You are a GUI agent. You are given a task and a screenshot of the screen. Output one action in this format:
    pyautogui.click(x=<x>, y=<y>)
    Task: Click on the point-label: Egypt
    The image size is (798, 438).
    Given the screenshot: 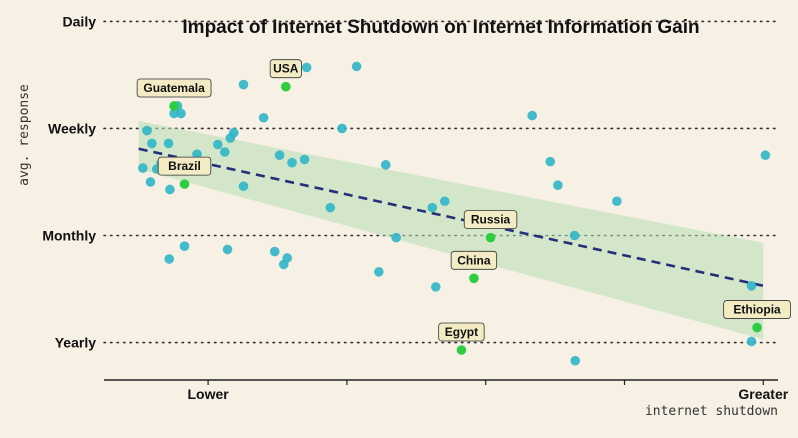 What is the action you would take?
    pyautogui.click(x=461, y=332)
    